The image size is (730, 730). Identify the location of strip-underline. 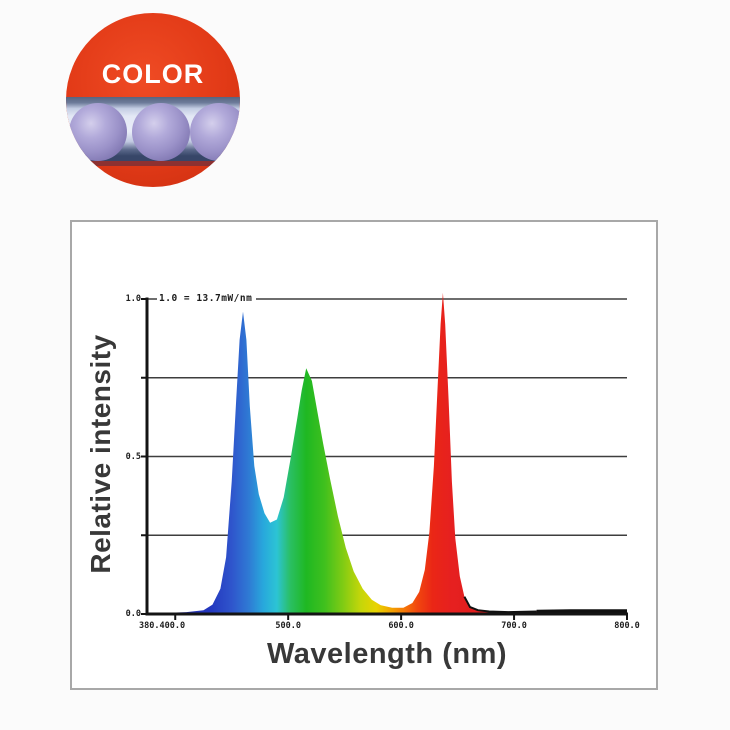
(153, 163).